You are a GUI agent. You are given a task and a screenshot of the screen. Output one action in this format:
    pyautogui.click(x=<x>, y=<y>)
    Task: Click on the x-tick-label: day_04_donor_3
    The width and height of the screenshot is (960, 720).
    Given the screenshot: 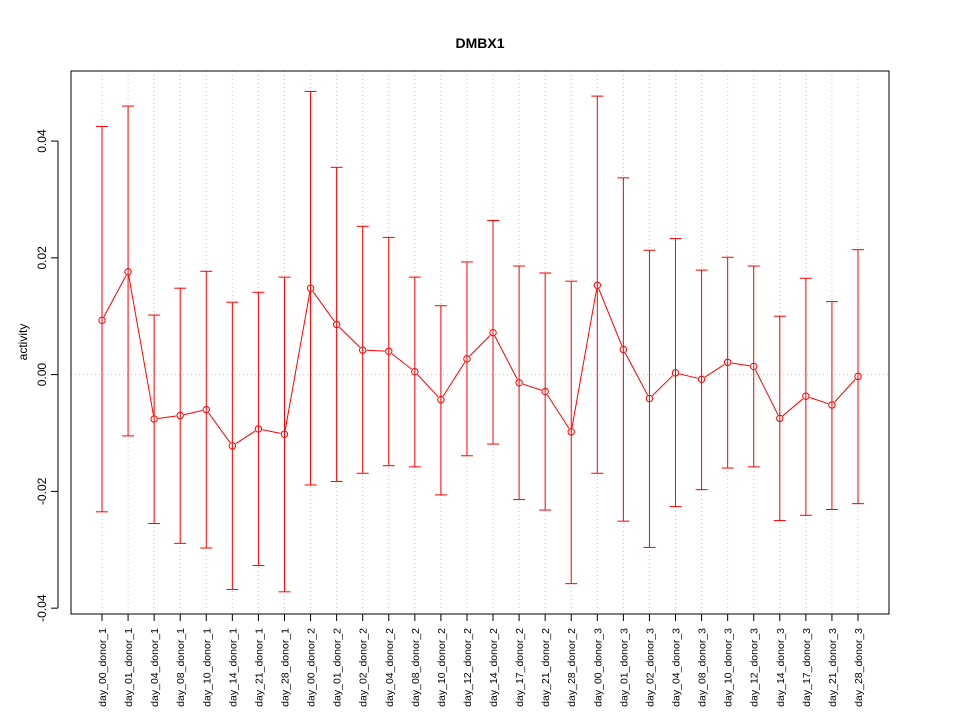 What is the action you would take?
    pyautogui.click(x=677, y=667)
    